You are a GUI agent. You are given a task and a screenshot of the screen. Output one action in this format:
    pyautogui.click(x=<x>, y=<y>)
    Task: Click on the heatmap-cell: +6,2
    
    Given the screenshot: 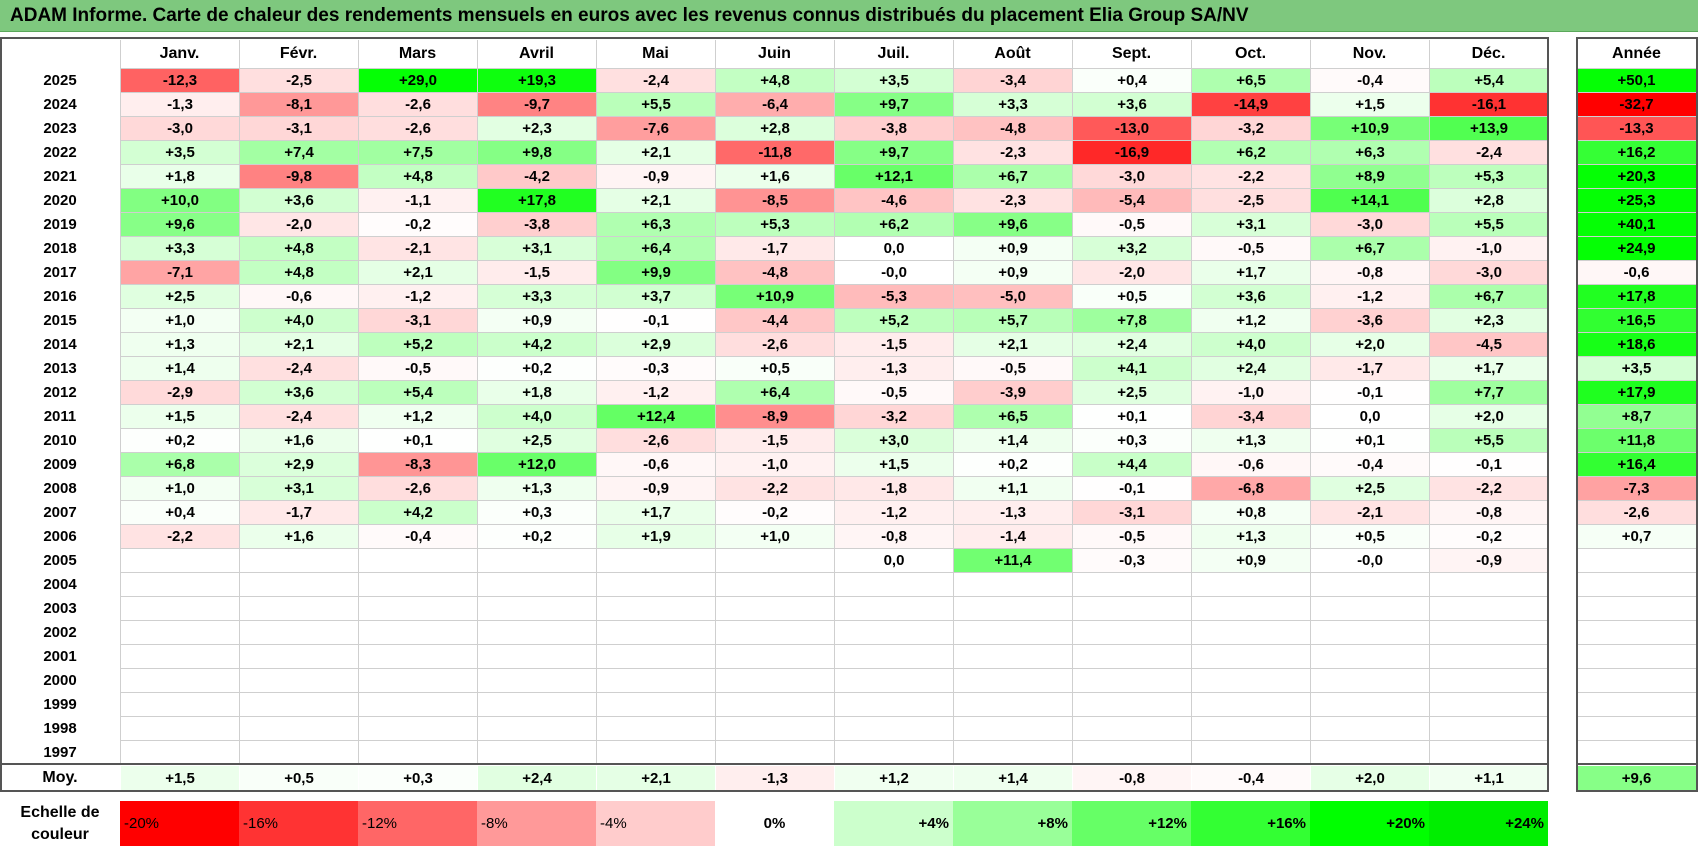 What is the action you would take?
    pyautogui.click(x=894, y=224)
    